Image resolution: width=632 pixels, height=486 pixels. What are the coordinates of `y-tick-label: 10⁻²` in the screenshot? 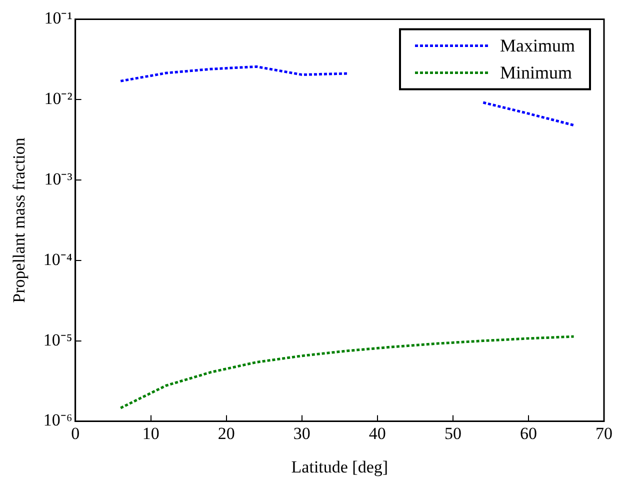 It's located at (58, 98).